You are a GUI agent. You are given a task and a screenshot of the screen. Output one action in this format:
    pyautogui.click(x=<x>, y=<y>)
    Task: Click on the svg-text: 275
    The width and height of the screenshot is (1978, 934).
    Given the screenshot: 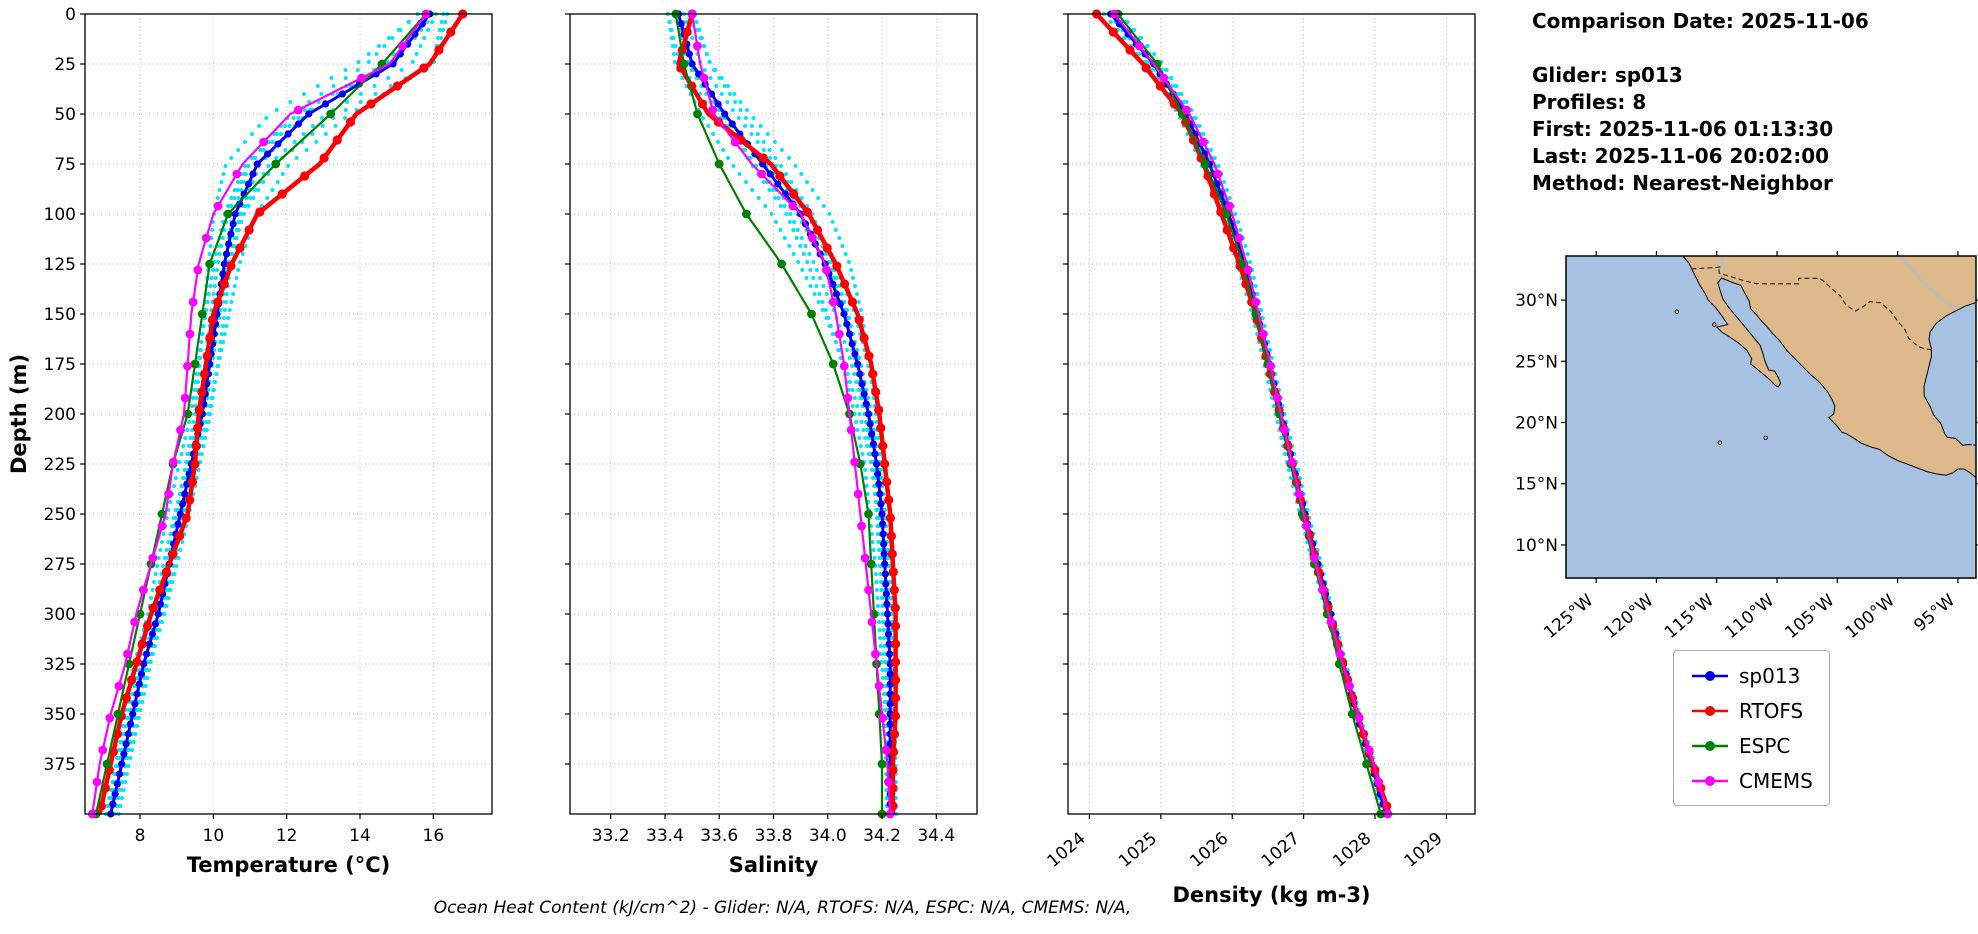 What is the action you would take?
    pyautogui.click(x=60, y=565)
    